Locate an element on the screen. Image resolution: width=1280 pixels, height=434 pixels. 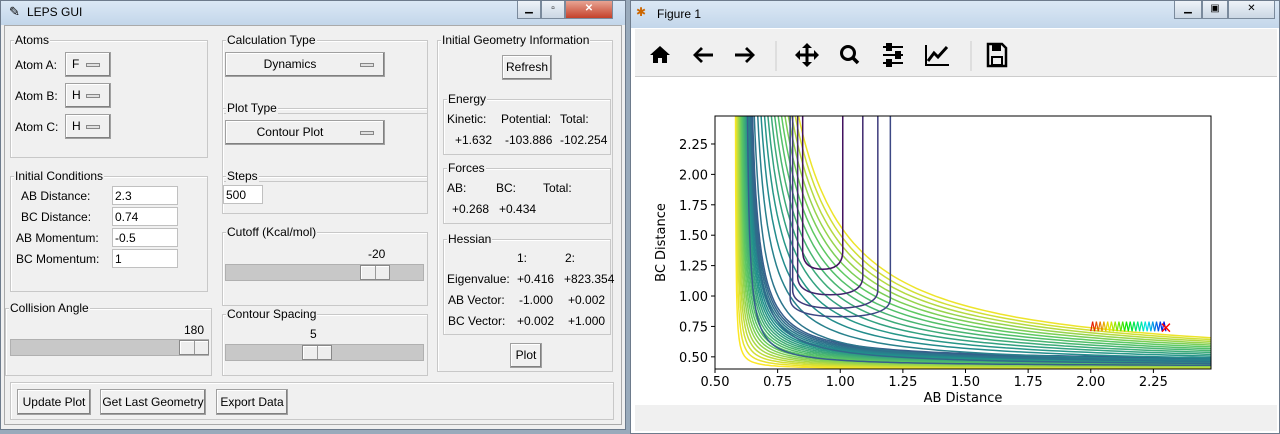
maximize-button: ▫ is located at coordinates (553, 10).